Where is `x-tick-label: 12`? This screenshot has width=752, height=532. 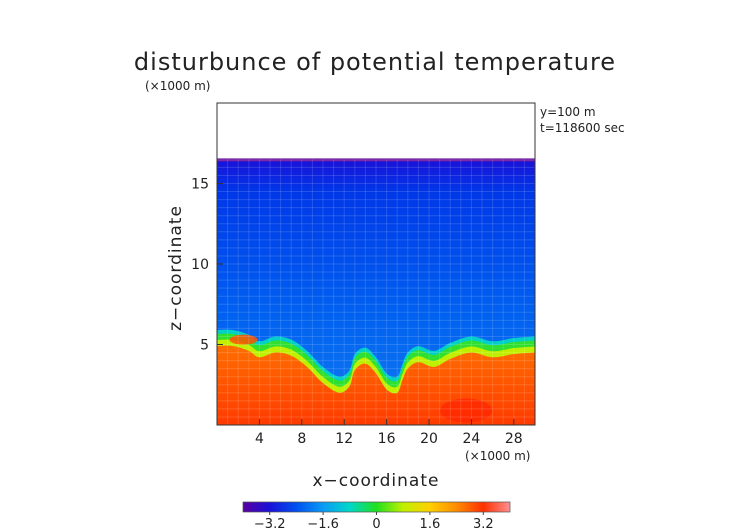 x-tick-label: 12 is located at coordinates (344, 439).